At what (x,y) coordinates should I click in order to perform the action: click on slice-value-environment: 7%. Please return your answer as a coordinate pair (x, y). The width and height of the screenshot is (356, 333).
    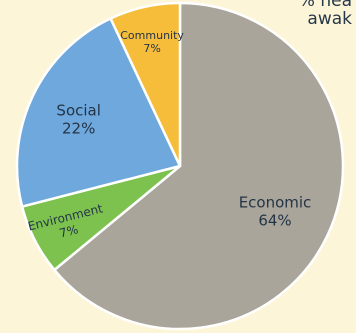
    Looking at the image, I should click on (69, 231).